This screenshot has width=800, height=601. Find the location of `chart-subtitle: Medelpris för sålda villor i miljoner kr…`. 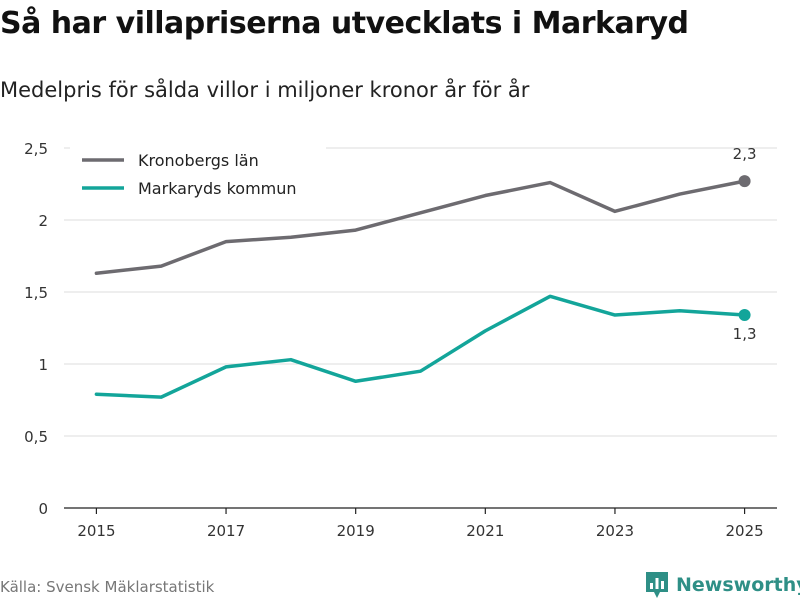

chart-subtitle: Medelpris för sålda villor i miljoner kr… is located at coordinates (265, 90).